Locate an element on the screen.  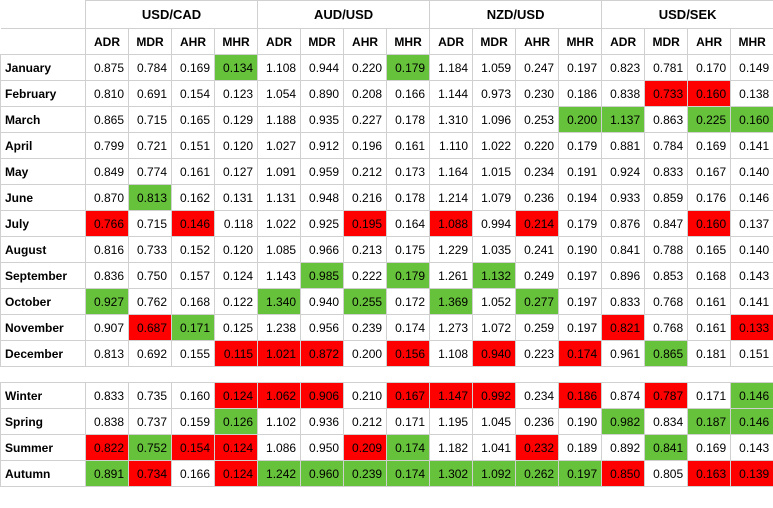
table-cell: 1.062 is located at coordinates (279, 395).